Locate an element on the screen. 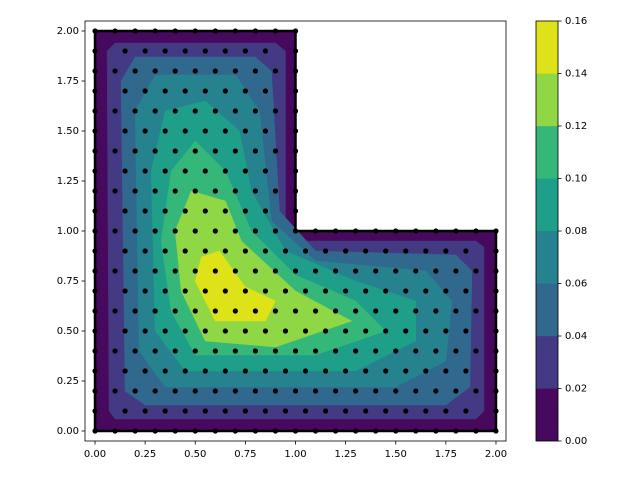 The image size is (640, 480). x-tick-label: 0.00 is located at coordinates (95, 454).